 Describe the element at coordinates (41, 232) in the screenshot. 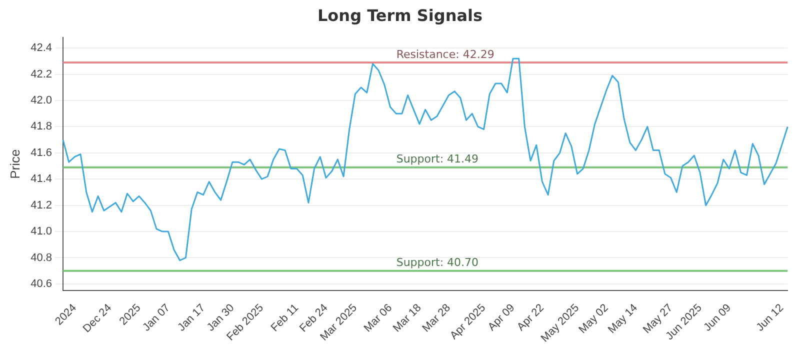

I see `y-tick-label: 41.0` at that location.